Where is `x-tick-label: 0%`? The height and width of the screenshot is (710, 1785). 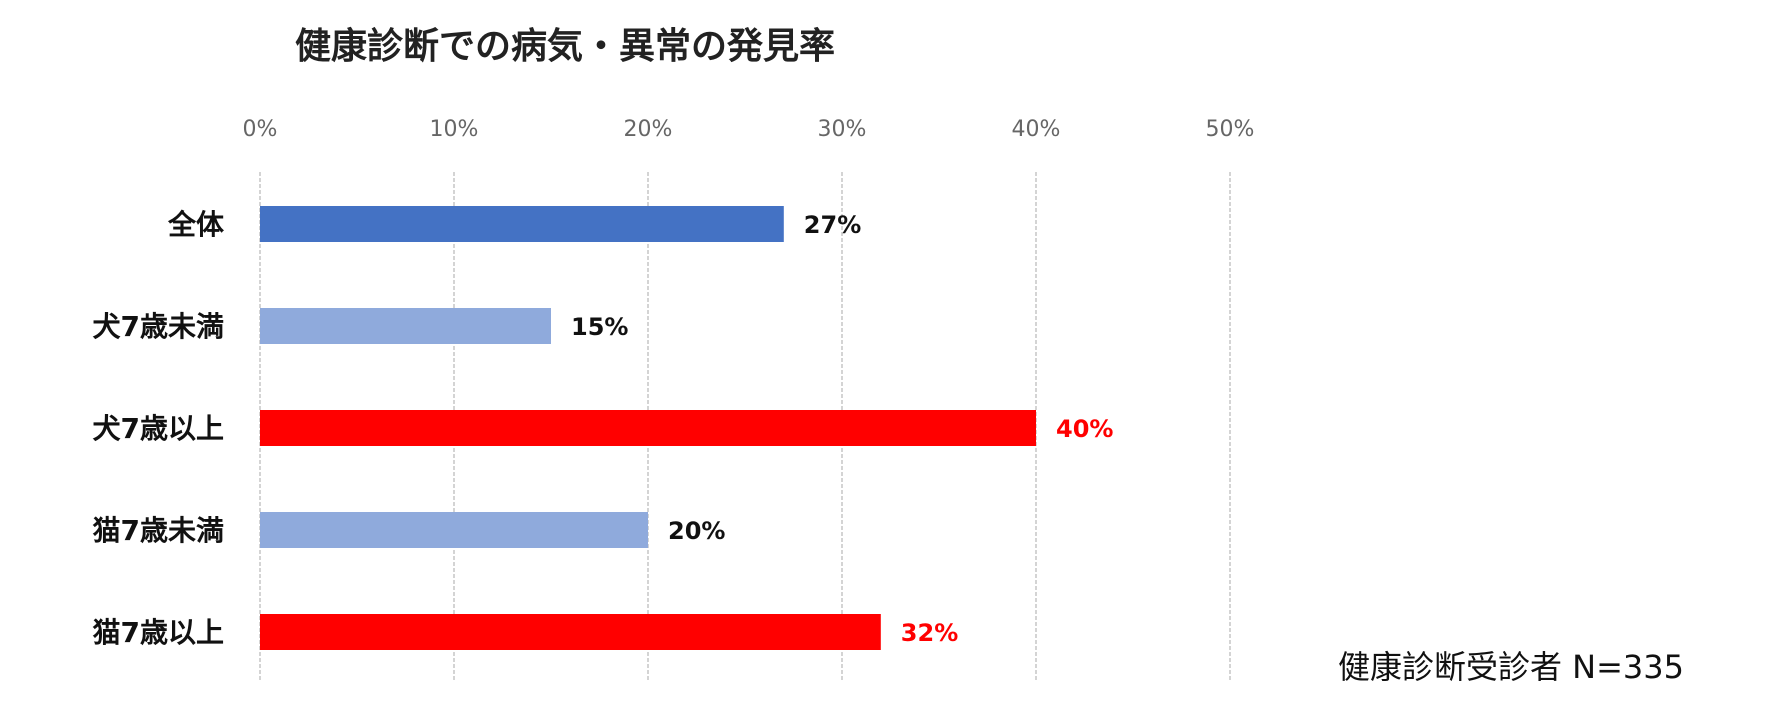 x-tick-label: 0% is located at coordinates (260, 129).